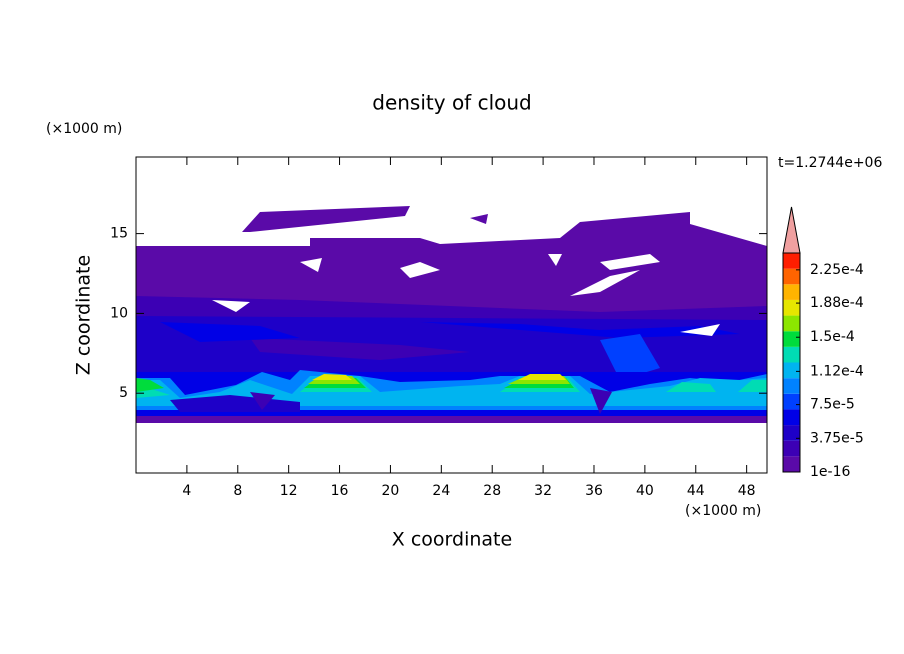 This screenshot has width=904, height=654. I want to click on colorbar-tick-label: 1e-16, so click(830, 472).